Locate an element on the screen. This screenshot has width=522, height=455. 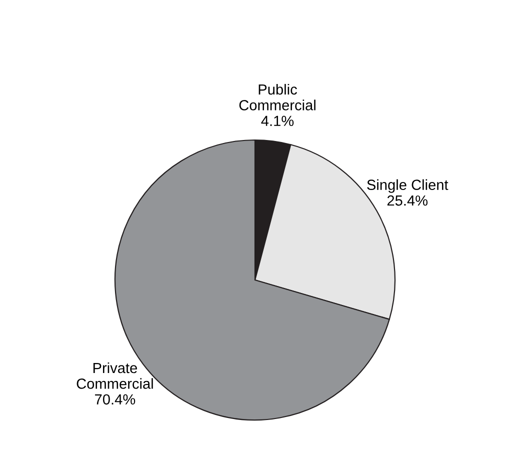
slice-label: Private Commercial is located at coordinates (114, 375).